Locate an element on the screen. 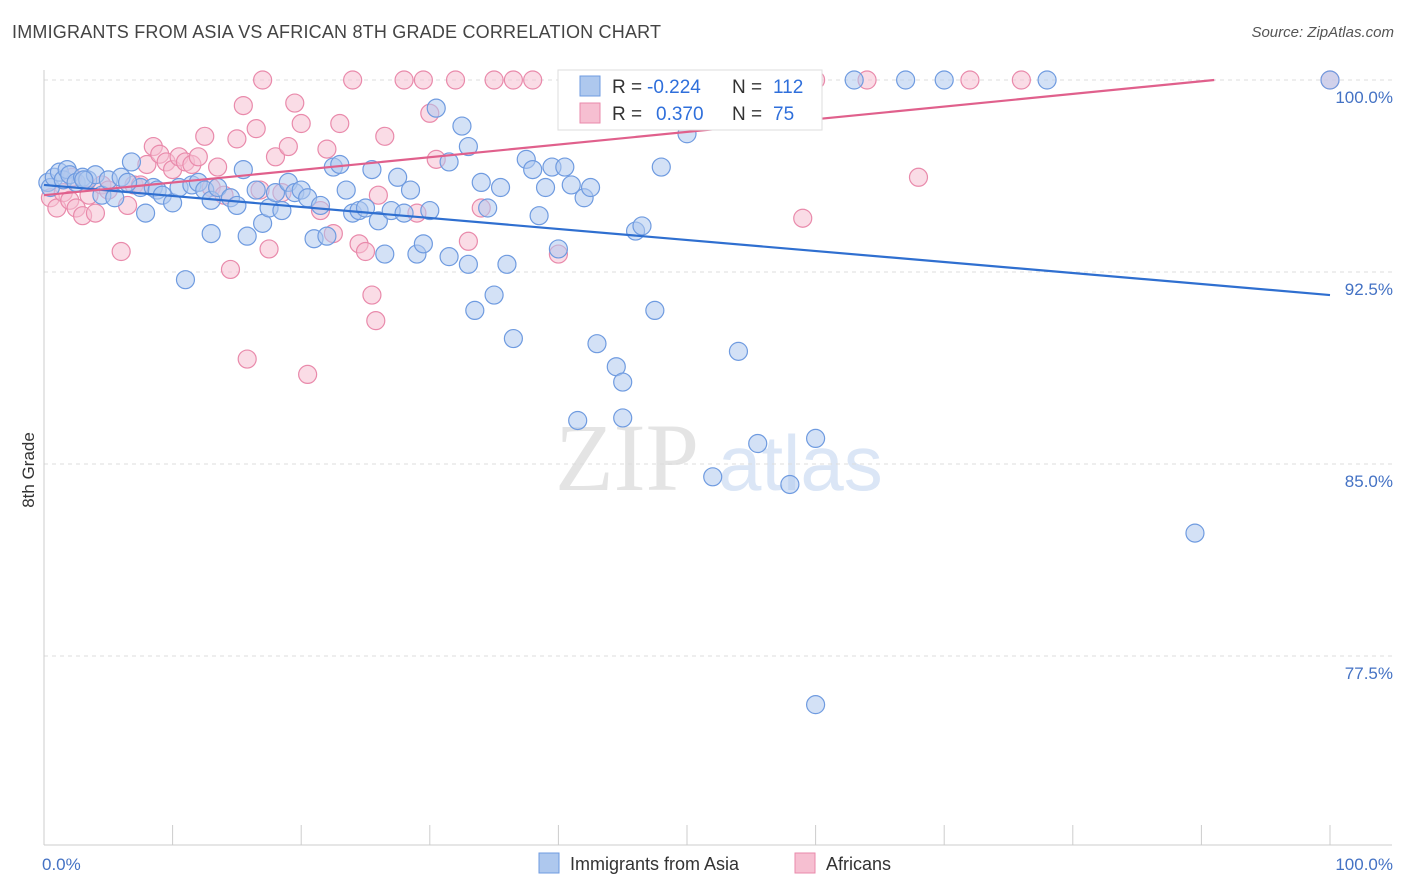  legend-label-immigrants-from-asia: Immigrants from Asia is located at coordinates (655, 864).